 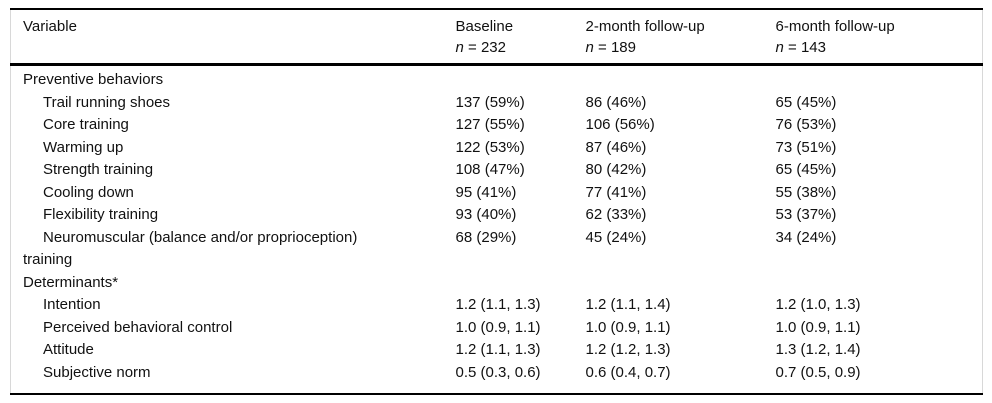 What do you see at coordinates (835, 26) in the screenshot?
I see `header-6month-label: 6-month follow-up` at bounding box center [835, 26].